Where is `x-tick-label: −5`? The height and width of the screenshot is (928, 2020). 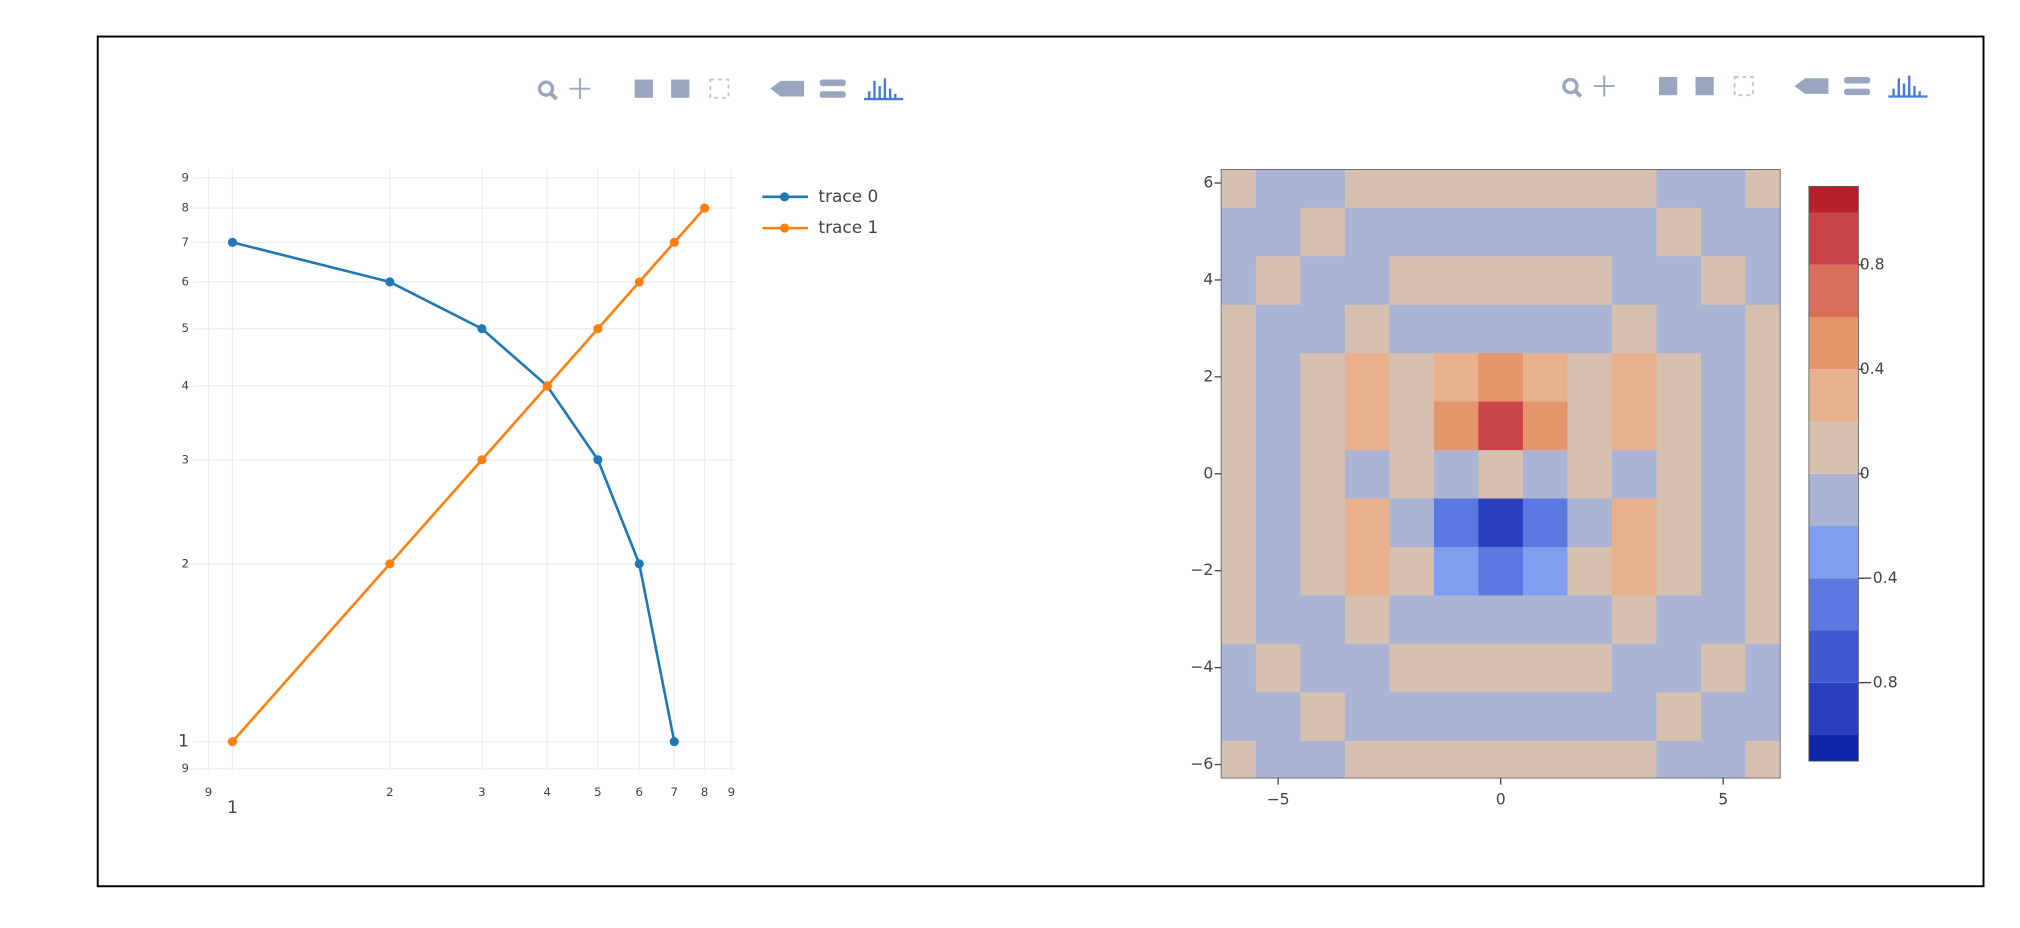 x-tick-label: −5 is located at coordinates (1278, 799).